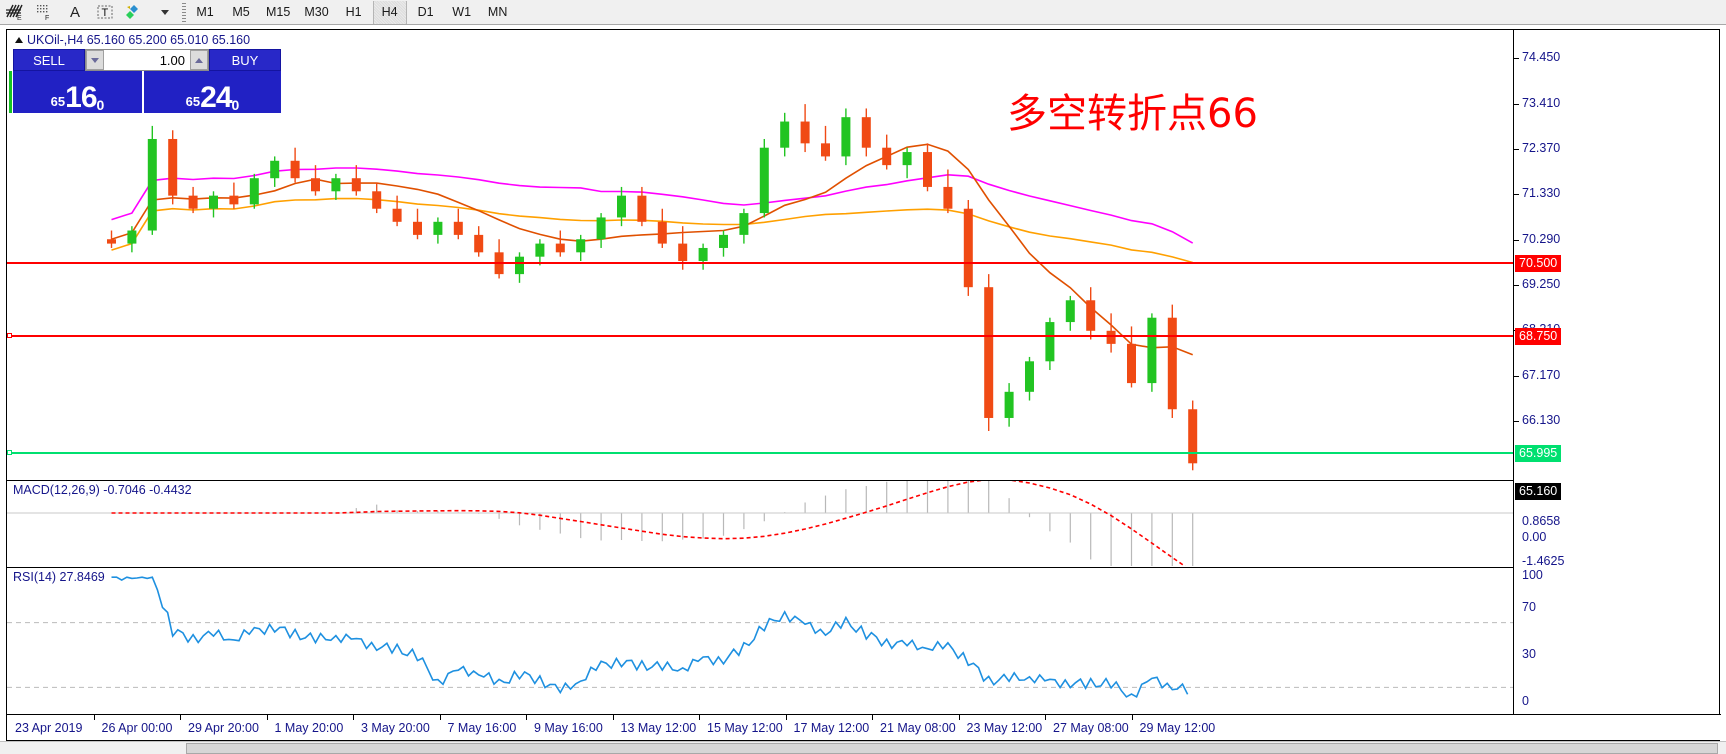  What do you see at coordinates (745, 728) in the screenshot?
I see `time-axis-label: 15 May 12:00` at bounding box center [745, 728].